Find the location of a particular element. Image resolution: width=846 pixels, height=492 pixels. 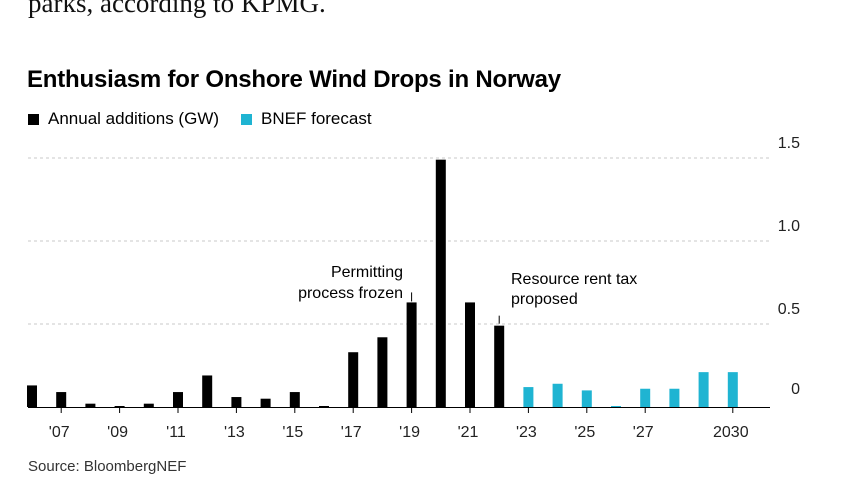

bar-forecast-2026 is located at coordinates (616, 406).